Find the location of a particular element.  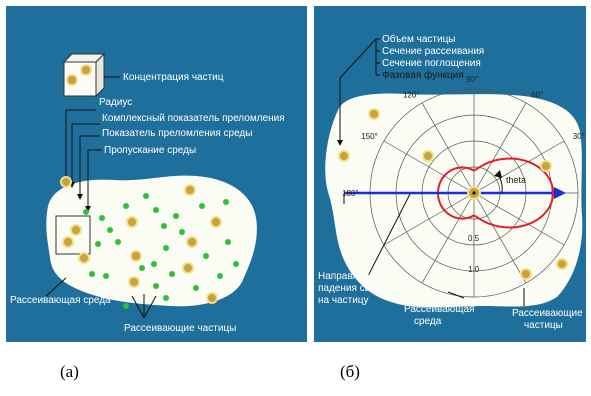

label-theta: theta is located at coordinates (516, 180).